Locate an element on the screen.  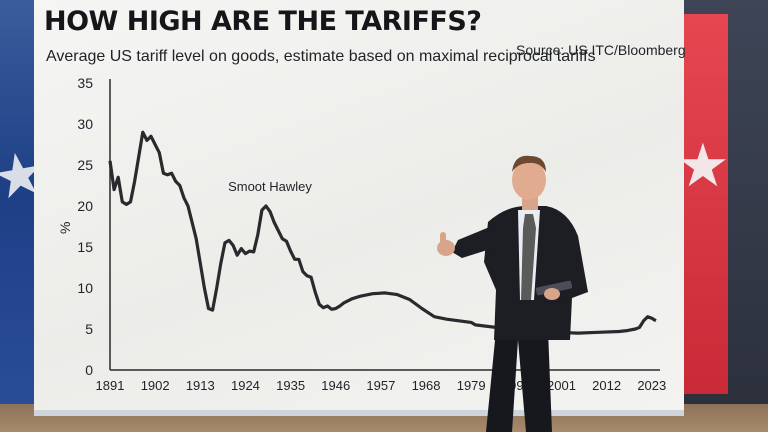
y-tick-label: 15 is located at coordinates (85, 247).